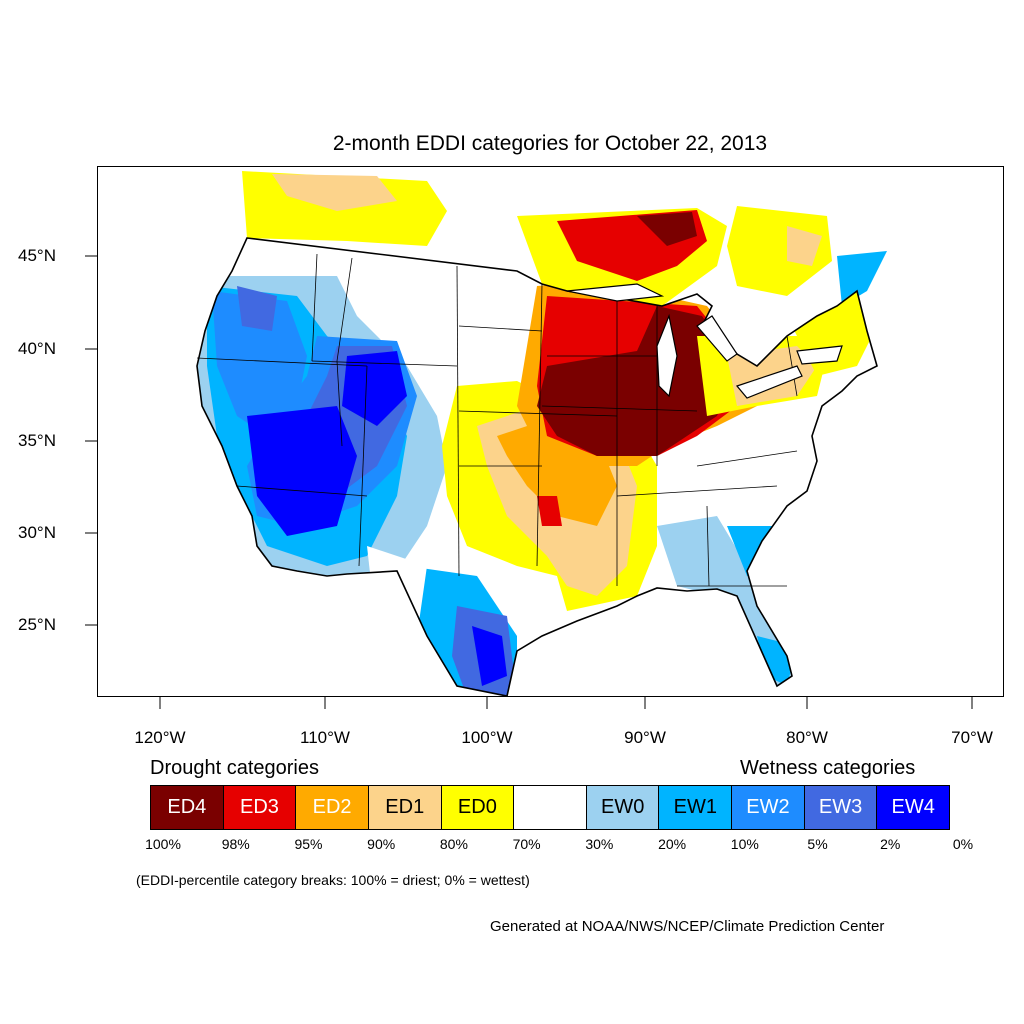  Describe the element at coordinates (453, 844) in the screenshot. I see `legend-break-label: 80%` at that location.